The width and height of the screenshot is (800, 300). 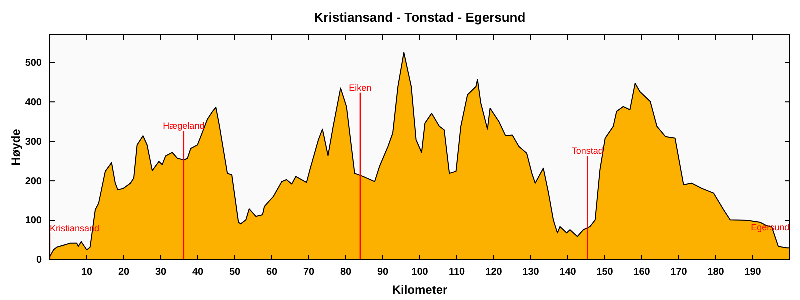 What do you see at coordinates (161, 272) in the screenshot?
I see `x-tick-label: 30` at bounding box center [161, 272].